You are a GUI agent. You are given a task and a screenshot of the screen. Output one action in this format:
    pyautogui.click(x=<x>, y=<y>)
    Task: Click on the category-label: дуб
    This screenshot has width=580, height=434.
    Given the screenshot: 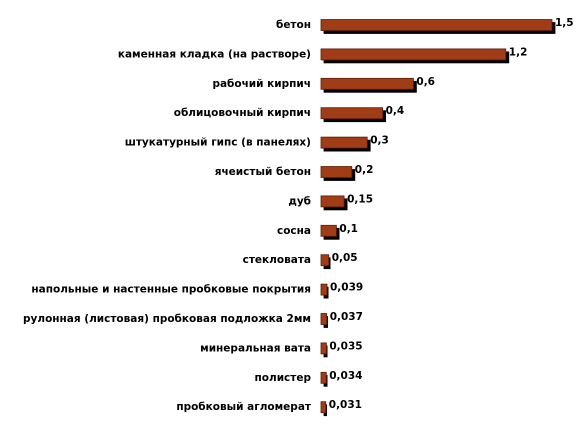 What is the action you would take?
    pyautogui.click(x=299, y=201)
    